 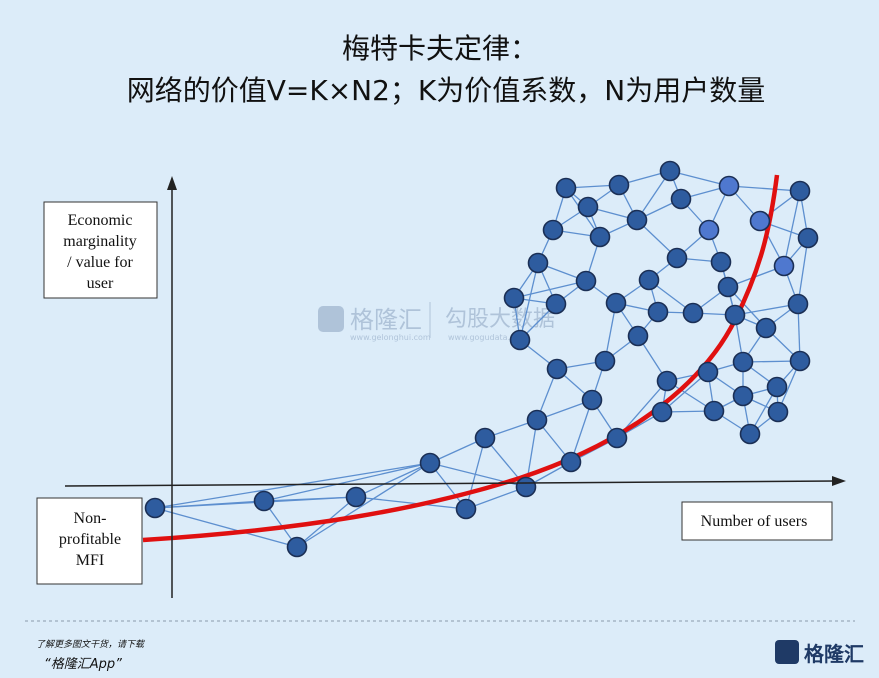 What do you see at coordinates (446, 90) in the screenshot?
I see `title-line: 网络的价值V=K×N2；K为价值系数，N为用户数量` at bounding box center [446, 90].